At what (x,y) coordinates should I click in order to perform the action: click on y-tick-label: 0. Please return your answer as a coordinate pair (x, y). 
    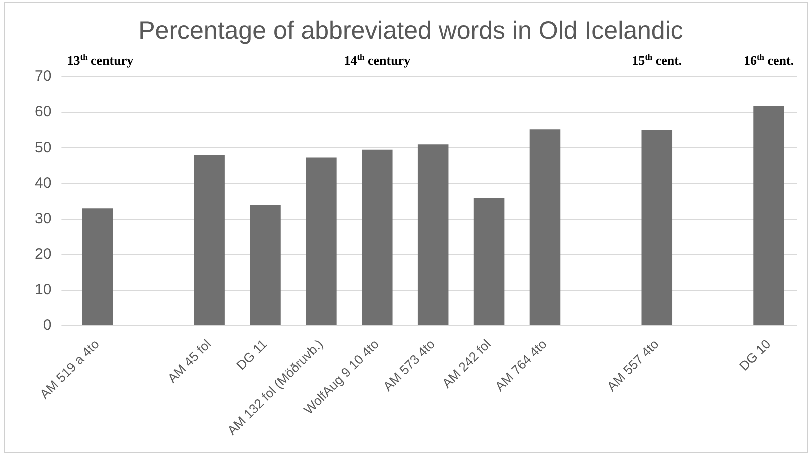
    Looking at the image, I should click on (47, 325).